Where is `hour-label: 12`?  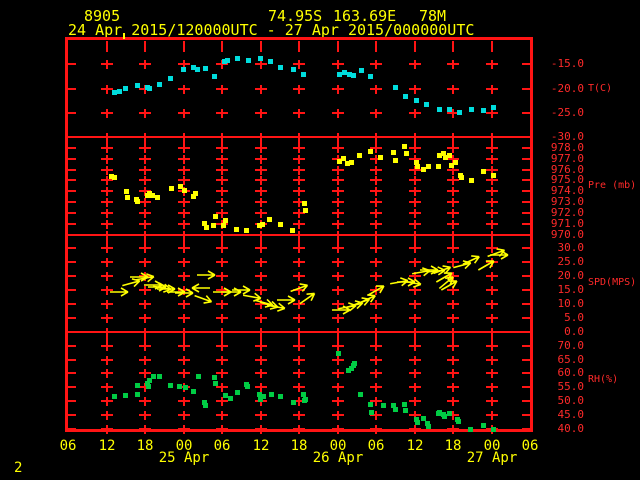
hour-label: 12 is located at coordinates (415, 446).